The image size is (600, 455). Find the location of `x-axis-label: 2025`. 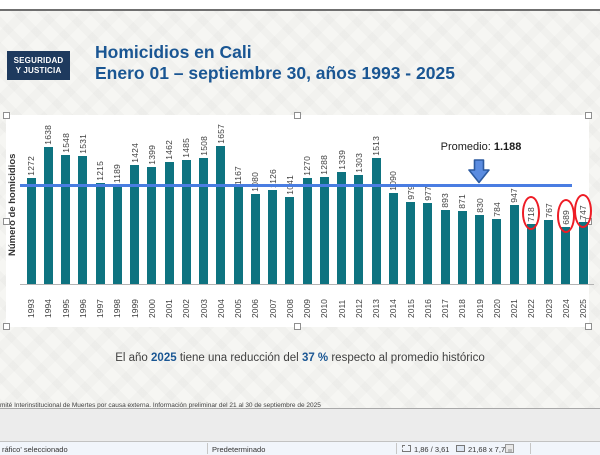

x-axis-label: 2025 is located at coordinates (583, 308).